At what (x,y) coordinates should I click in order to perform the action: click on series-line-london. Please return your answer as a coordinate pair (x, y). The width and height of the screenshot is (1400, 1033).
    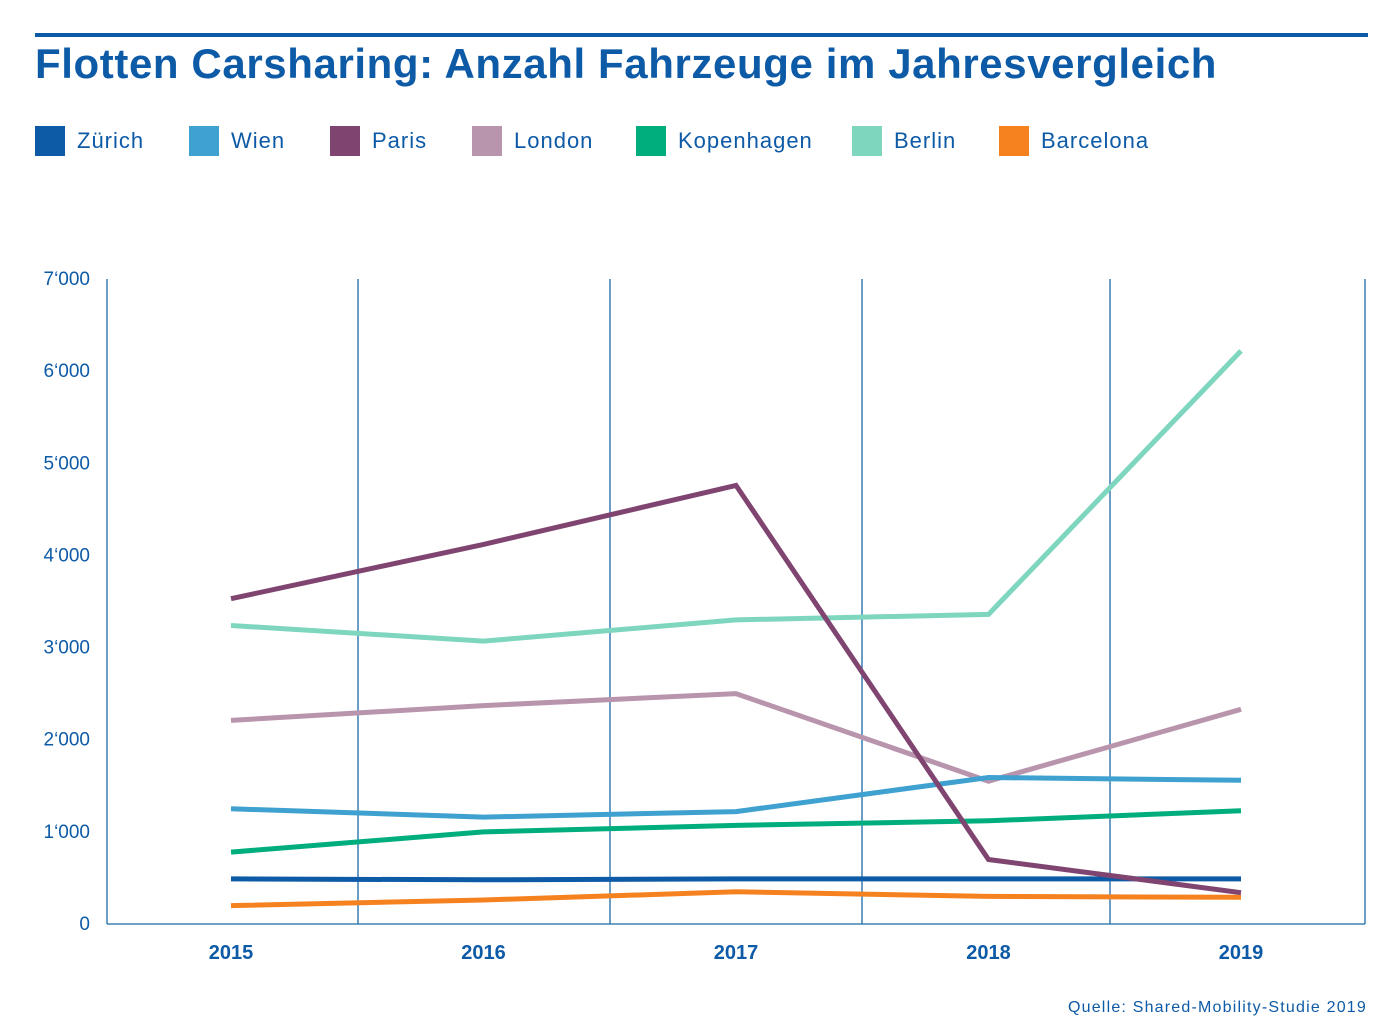
    Looking at the image, I should click on (736, 737).